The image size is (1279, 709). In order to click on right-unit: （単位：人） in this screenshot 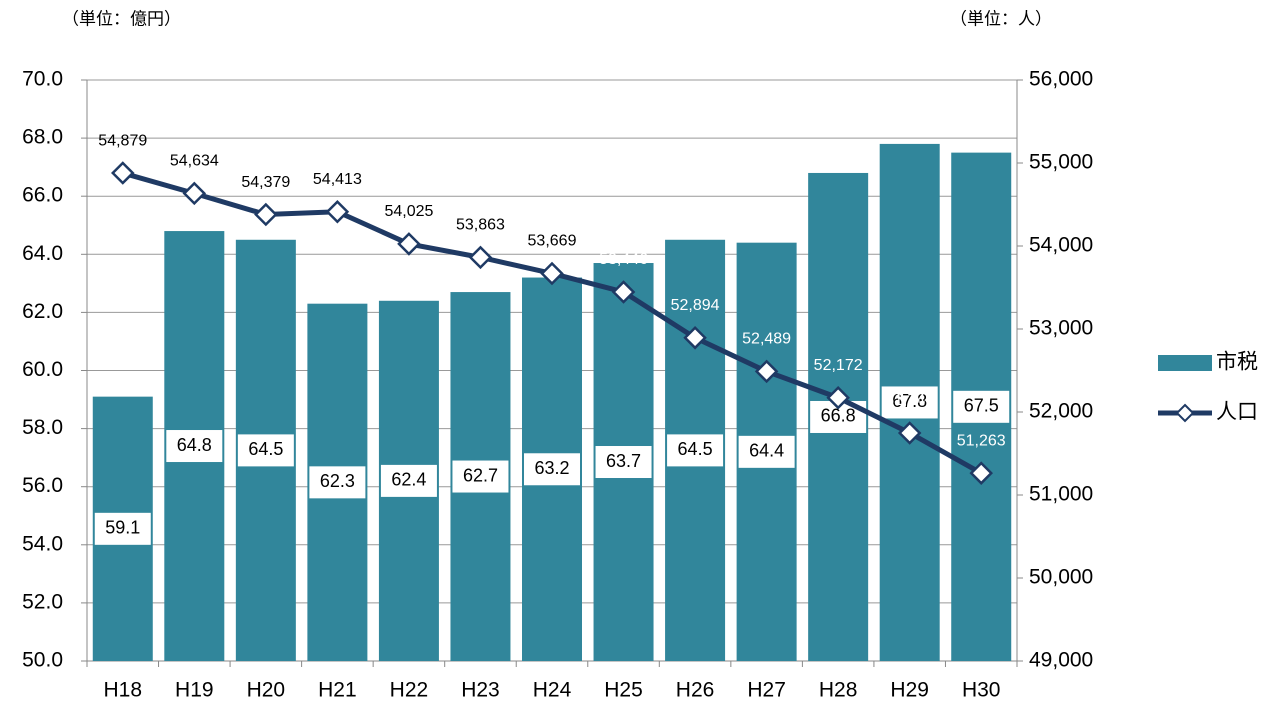, I will do `click(1001, 18)`.